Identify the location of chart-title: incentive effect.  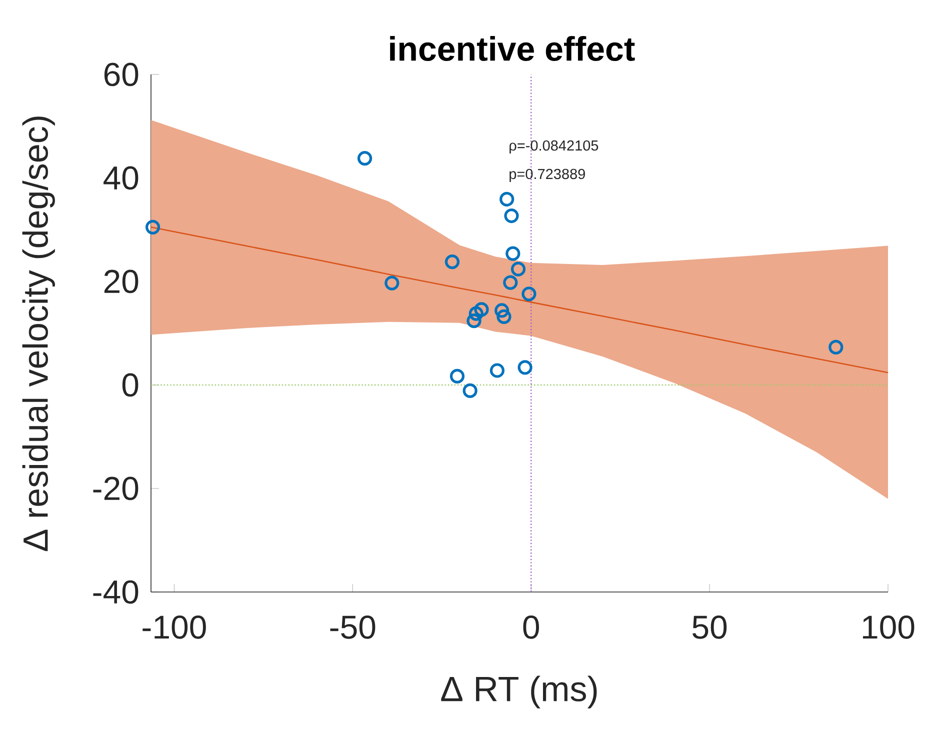
(512, 48).